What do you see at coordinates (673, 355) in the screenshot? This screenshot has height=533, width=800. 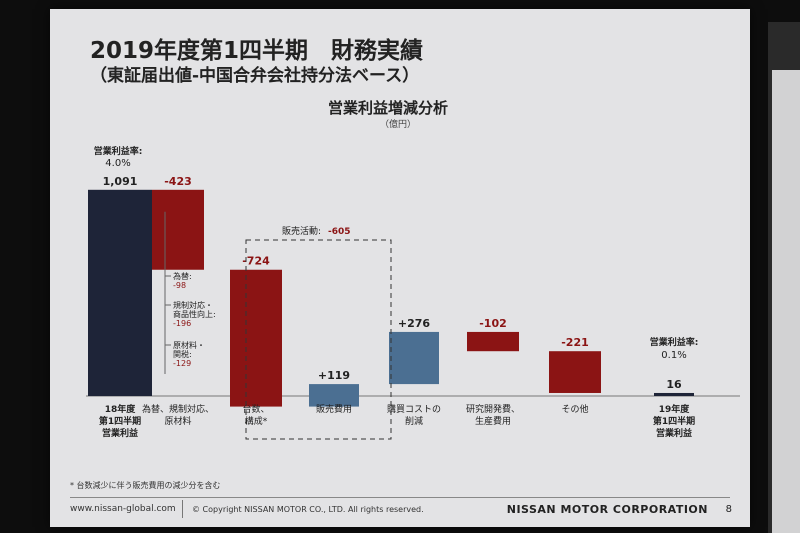 I see `margin-value-end: 0.1%` at bounding box center [673, 355].